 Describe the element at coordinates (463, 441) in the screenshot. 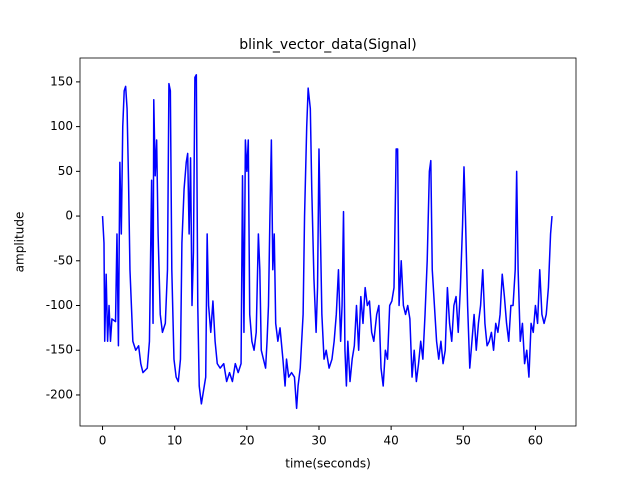

I see `x-tick-label: 50` at that location.